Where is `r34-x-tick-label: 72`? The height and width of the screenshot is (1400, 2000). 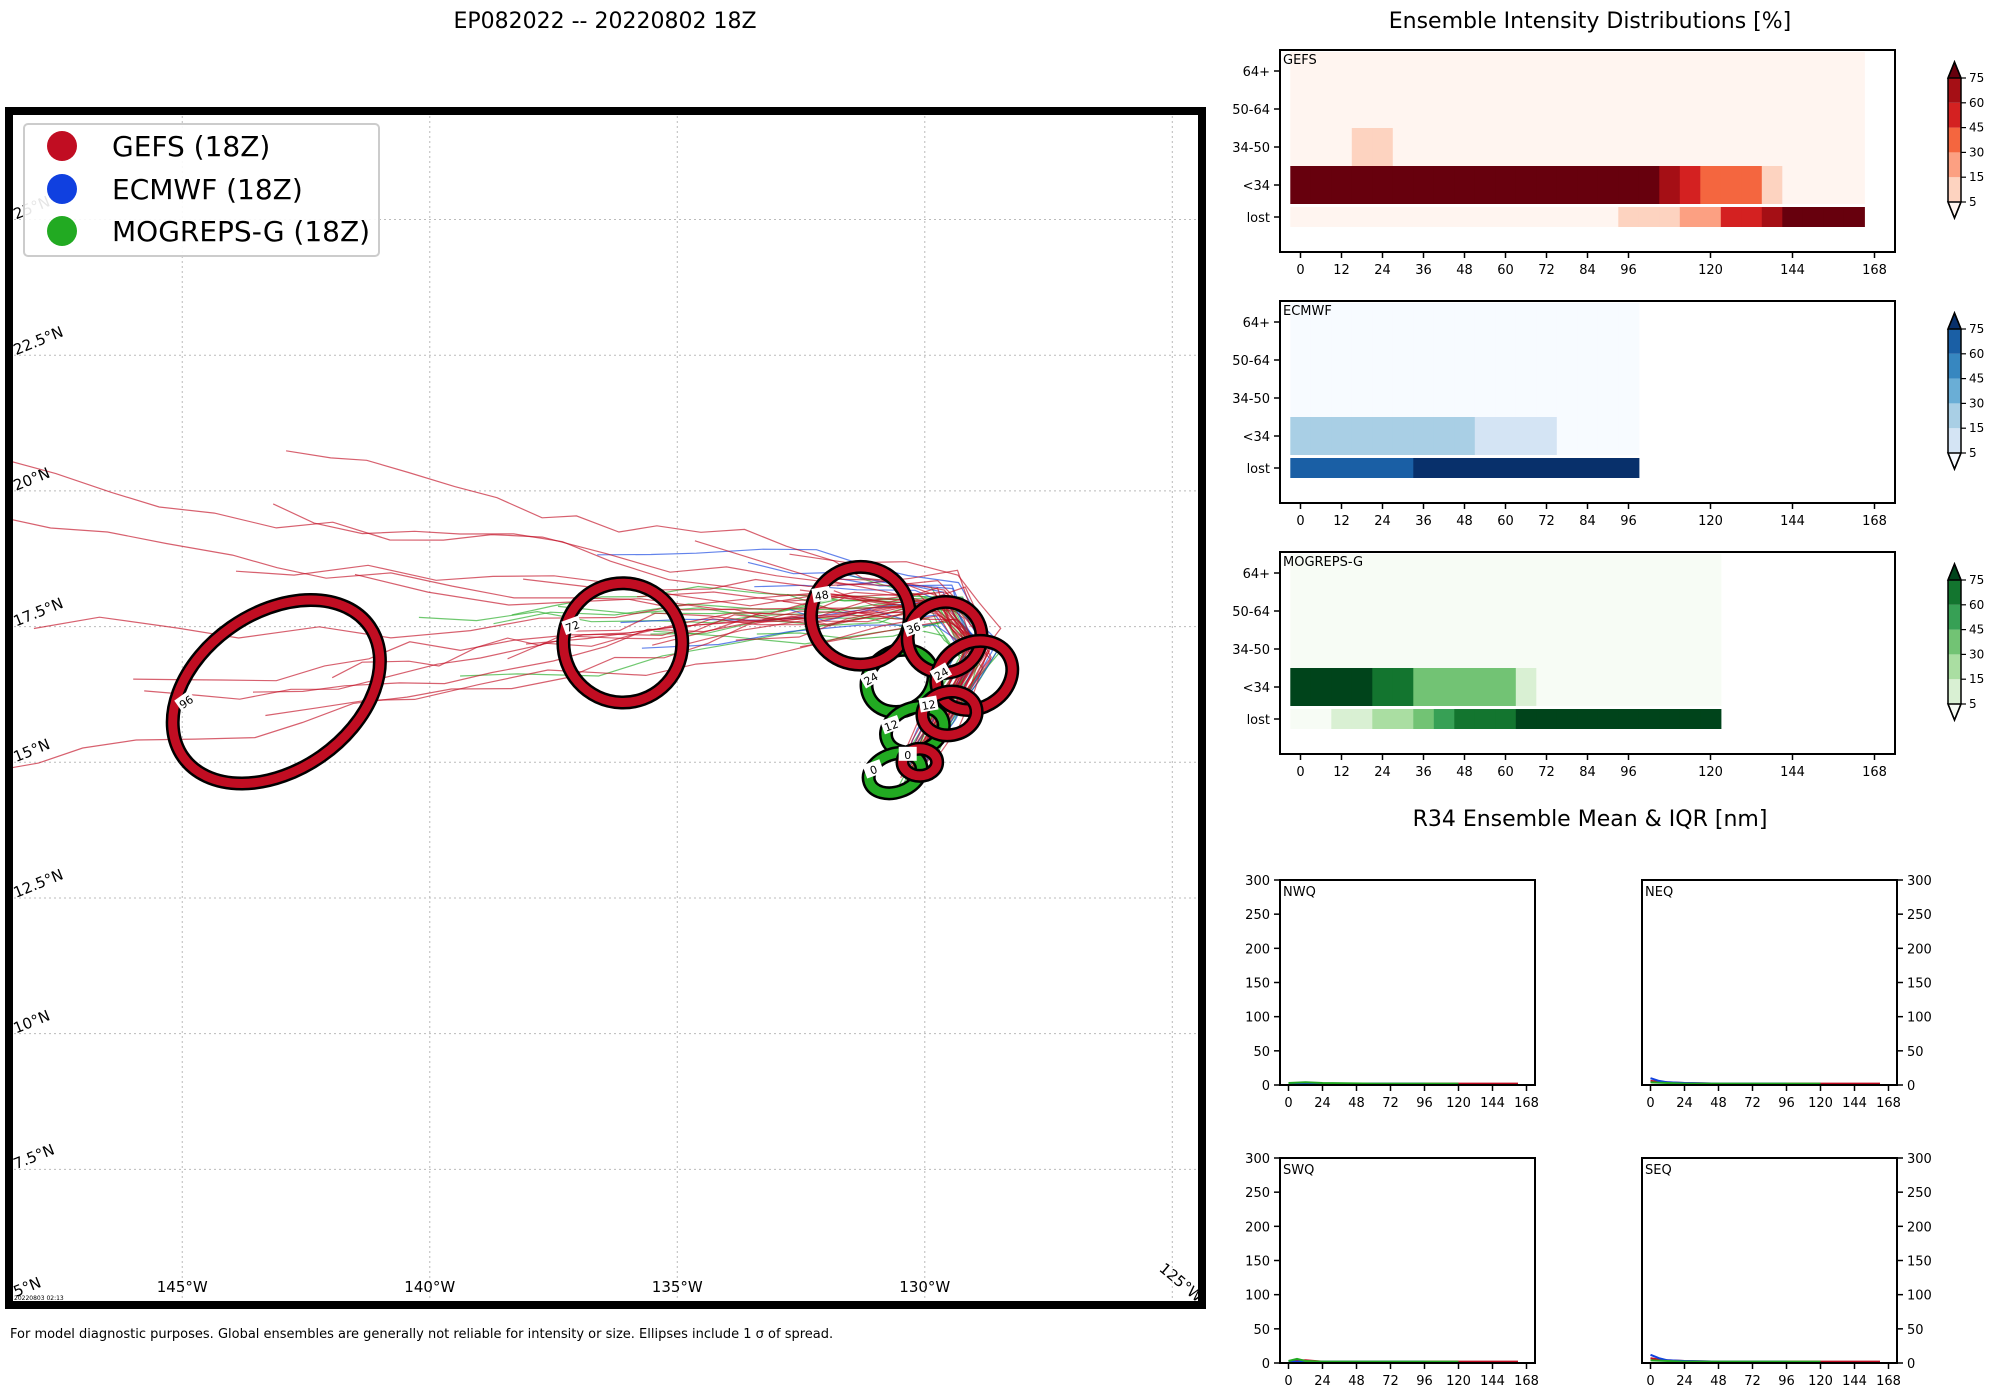 r34-x-tick-label: 72 is located at coordinates (1752, 1103).